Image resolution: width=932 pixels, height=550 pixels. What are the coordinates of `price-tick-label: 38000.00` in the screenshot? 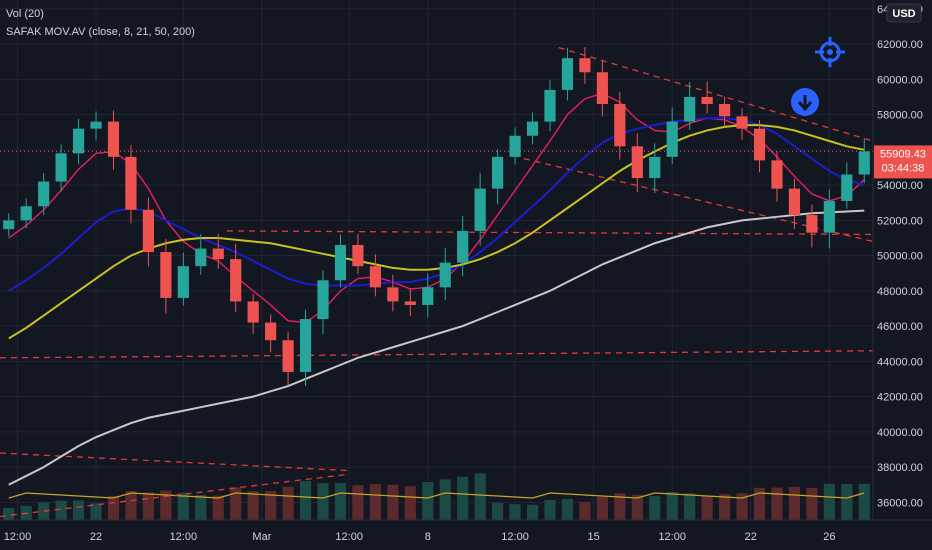 It's located at (900, 468).